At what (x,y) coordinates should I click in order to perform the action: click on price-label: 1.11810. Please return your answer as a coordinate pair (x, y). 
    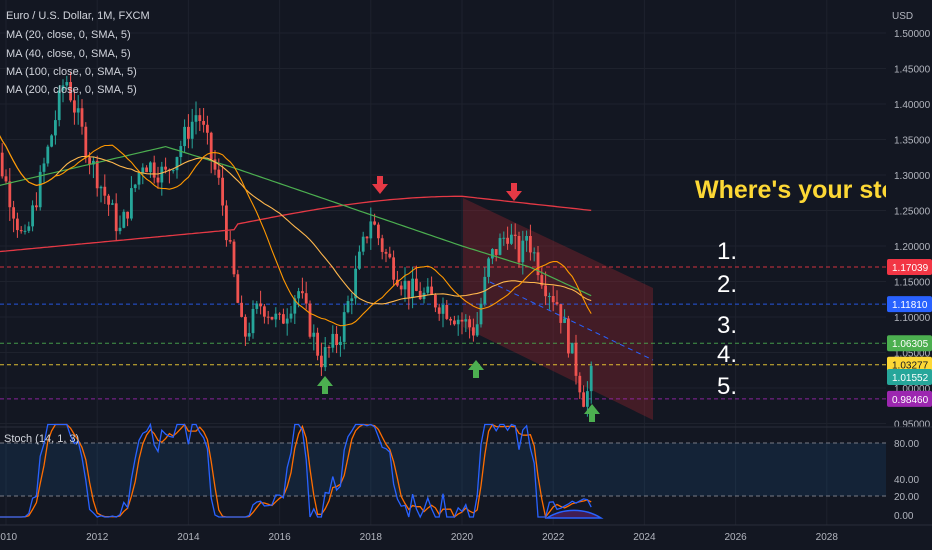
    Looking at the image, I should click on (910, 305).